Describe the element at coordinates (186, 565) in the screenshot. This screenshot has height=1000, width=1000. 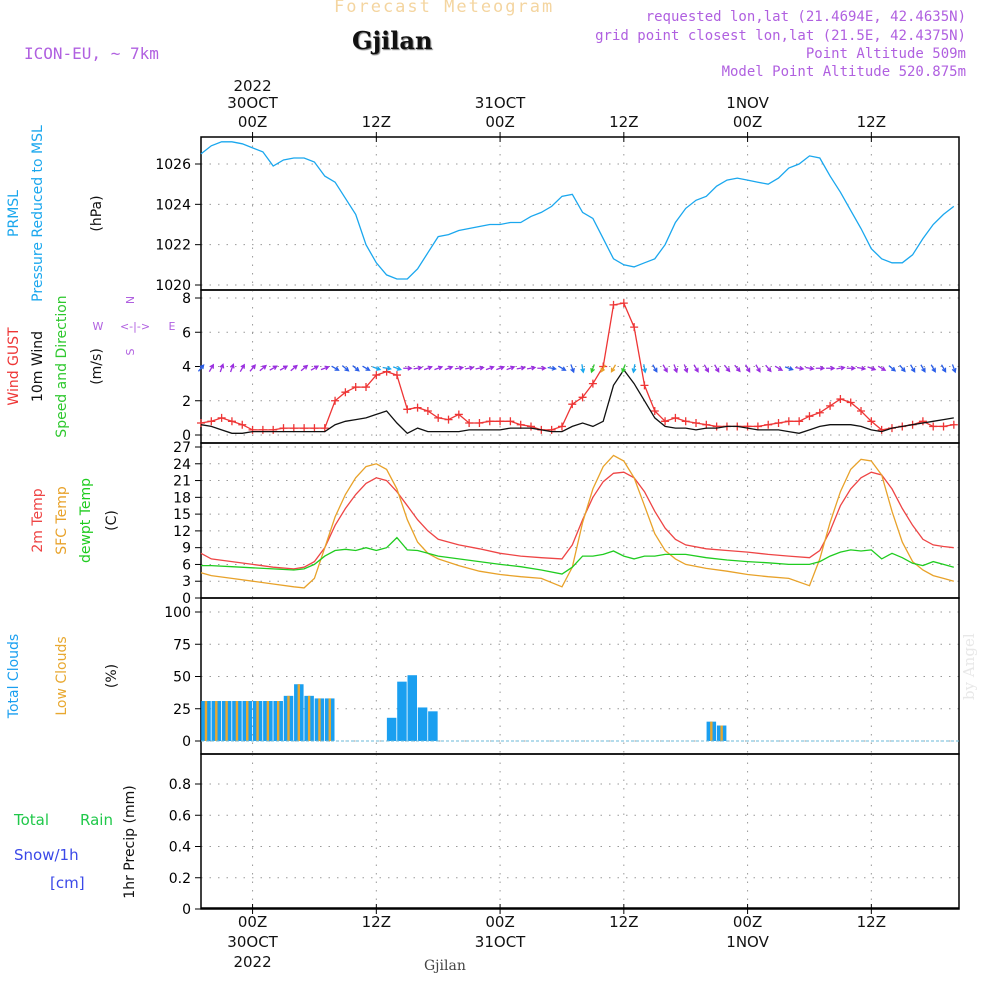
I see `temperature-ytick-label: 6` at that location.